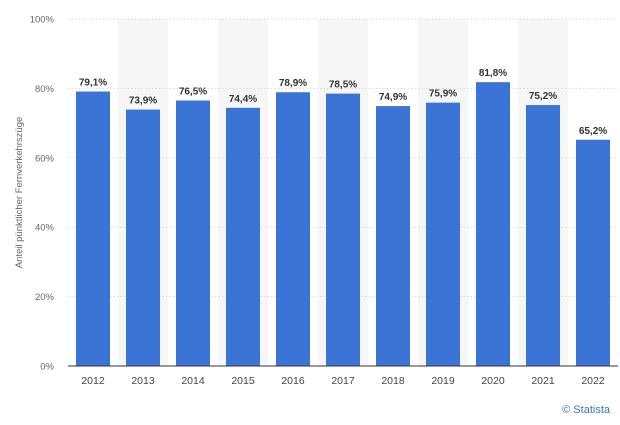 The width and height of the screenshot is (620, 425). Describe the element at coordinates (193, 381) in the screenshot. I see `x-tick-label: 2014` at that location.